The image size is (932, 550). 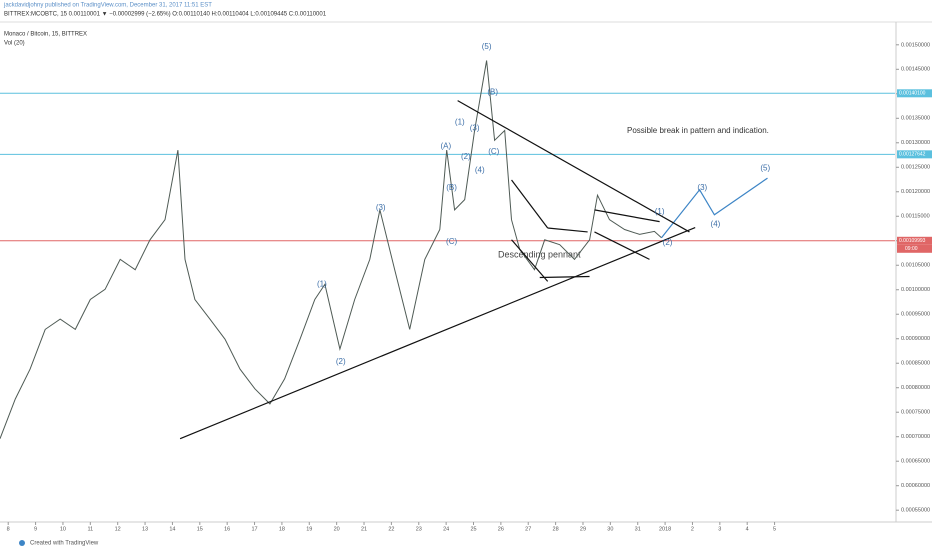 What do you see at coordinates (227, 529) in the screenshot?
I see `x-tick-label: 16` at bounding box center [227, 529].